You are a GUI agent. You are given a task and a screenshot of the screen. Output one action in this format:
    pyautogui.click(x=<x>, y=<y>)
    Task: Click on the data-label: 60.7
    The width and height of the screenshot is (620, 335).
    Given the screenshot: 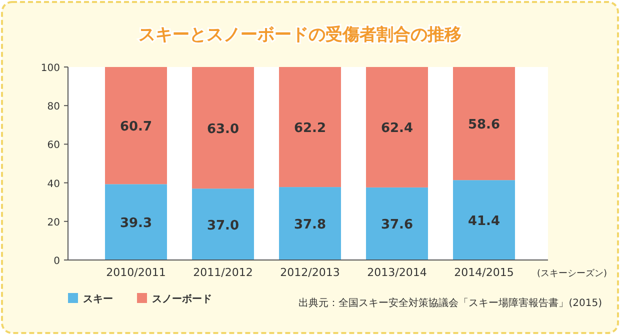 What is the action you would take?
    pyautogui.click(x=136, y=127)
    